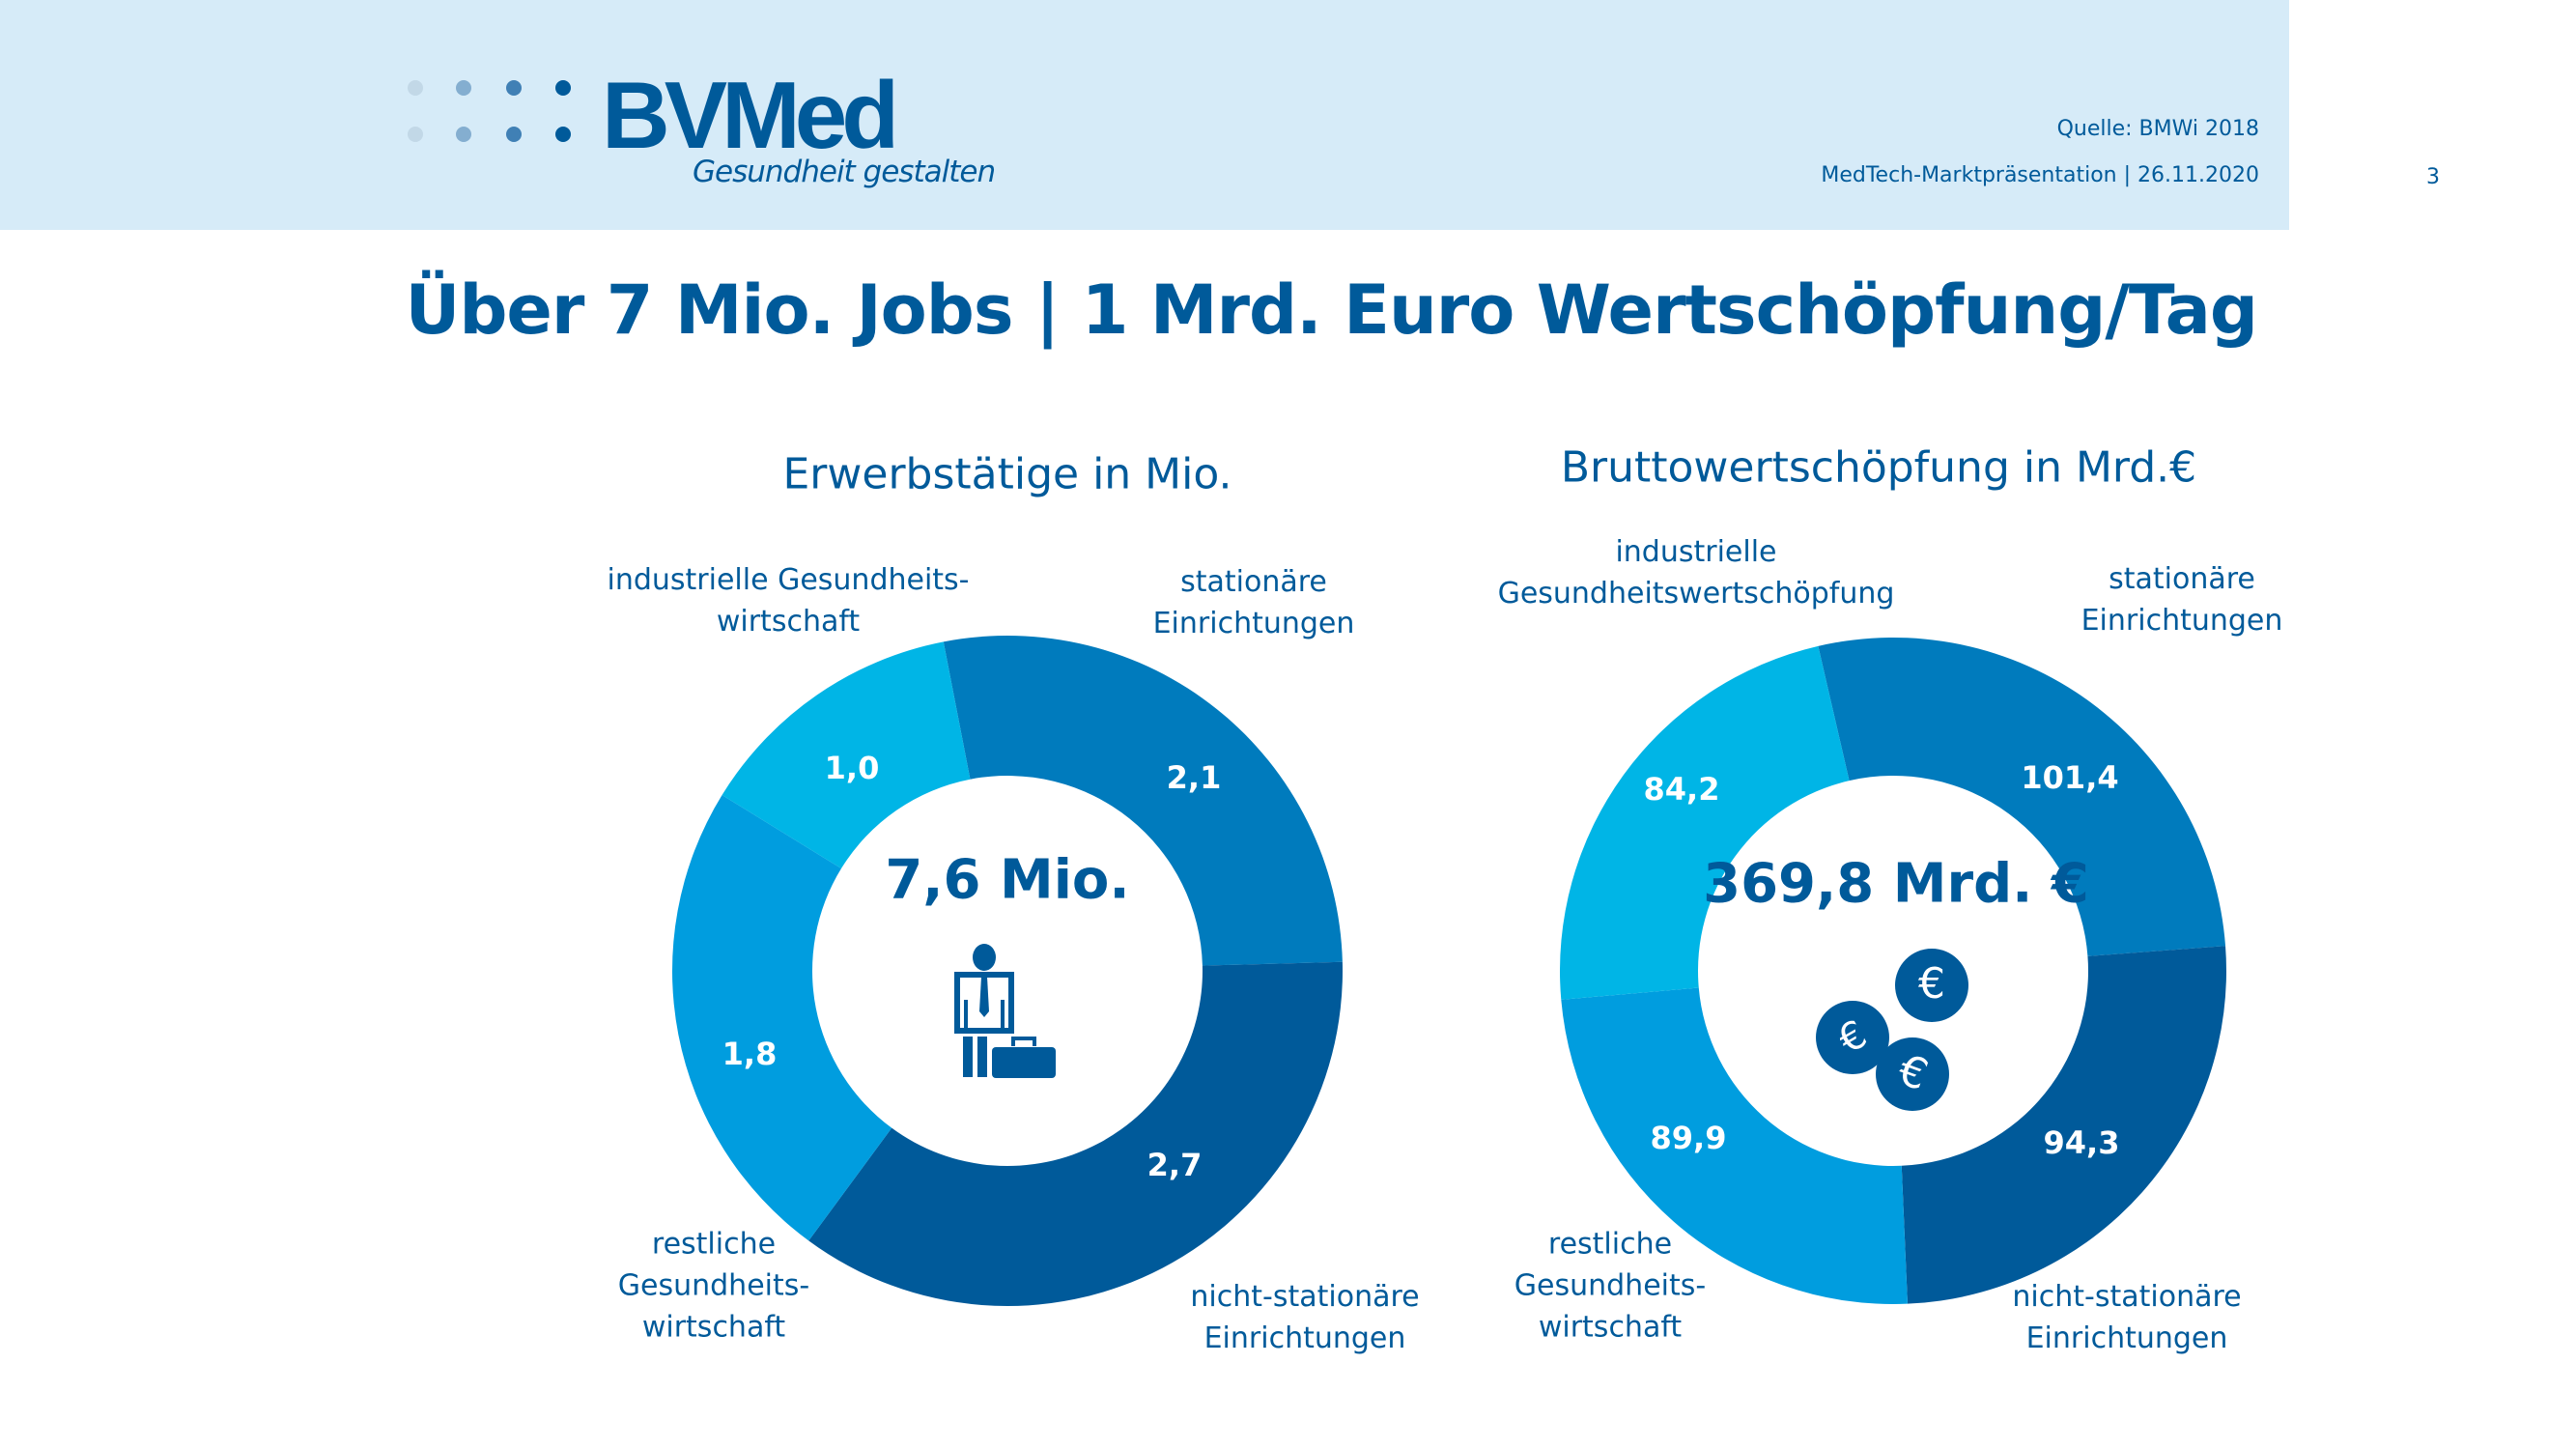 This screenshot has width=2576, height=1449. I want to click on value-label: 101,4, so click(2070, 777).